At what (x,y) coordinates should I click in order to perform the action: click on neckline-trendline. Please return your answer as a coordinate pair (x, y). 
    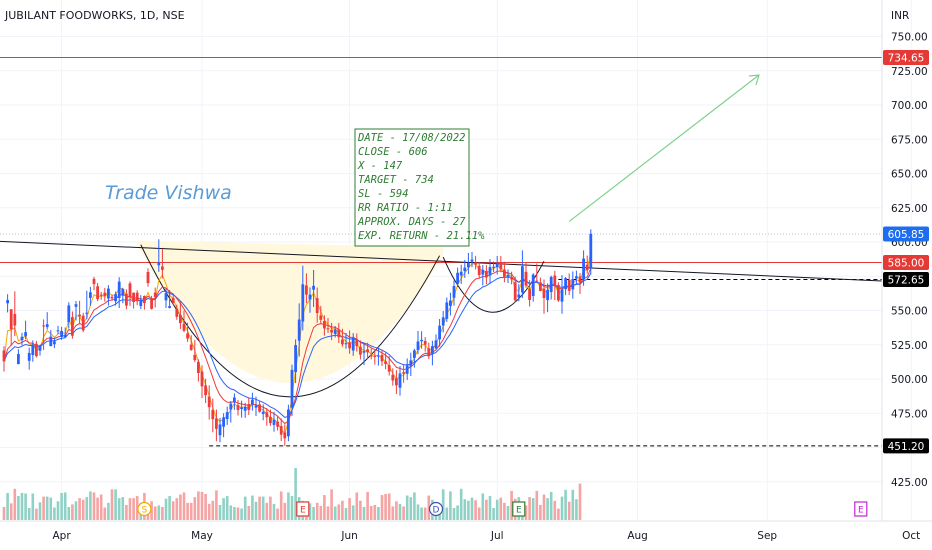
    Looking at the image, I should click on (441, 261).